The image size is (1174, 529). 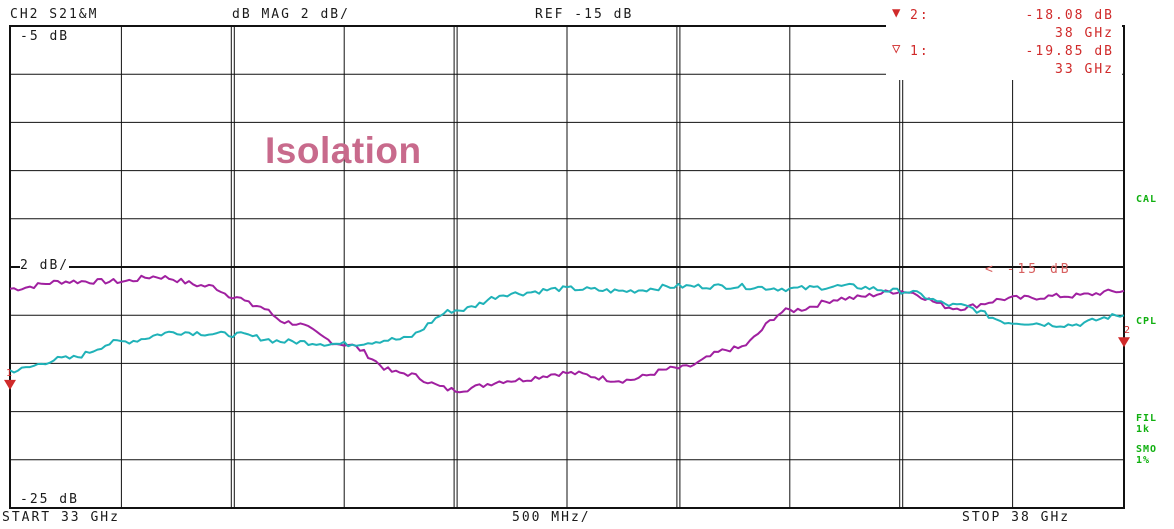 I want to click on cal-status: CAL, so click(x=1147, y=199).